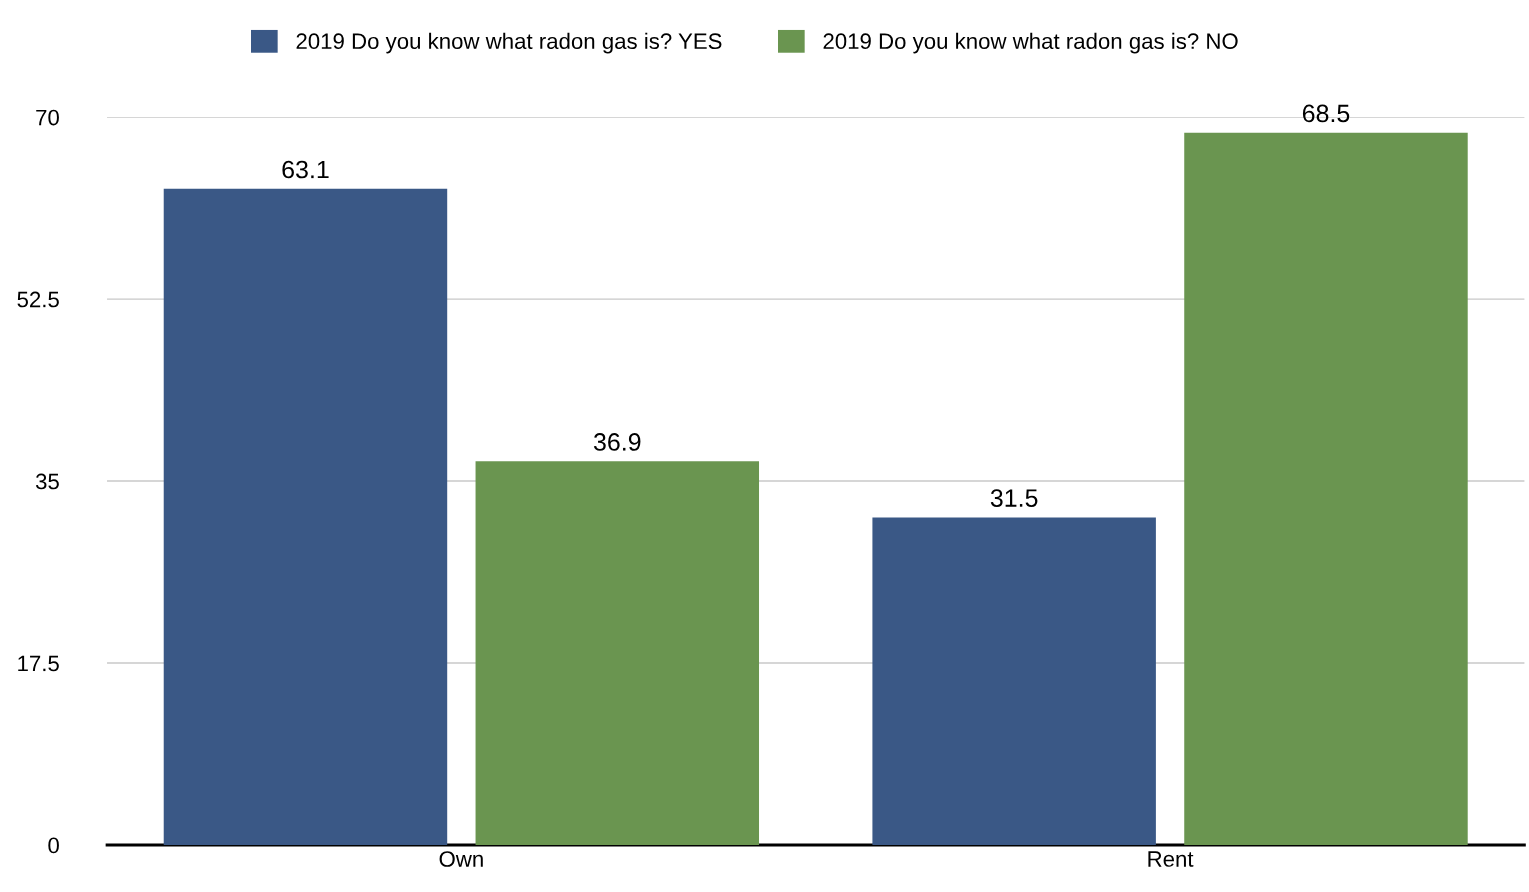  What do you see at coordinates (1326, 113) in the screenshot?
I see `data-label: 68.5` at bounding box center [1326, 113].